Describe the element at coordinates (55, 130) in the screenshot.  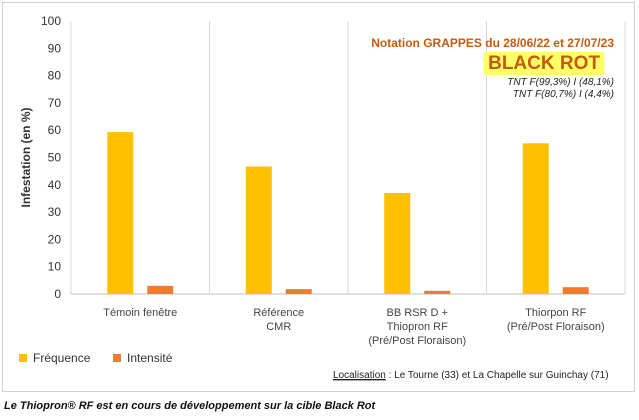
I see `y-tick-label: 60` at that location.